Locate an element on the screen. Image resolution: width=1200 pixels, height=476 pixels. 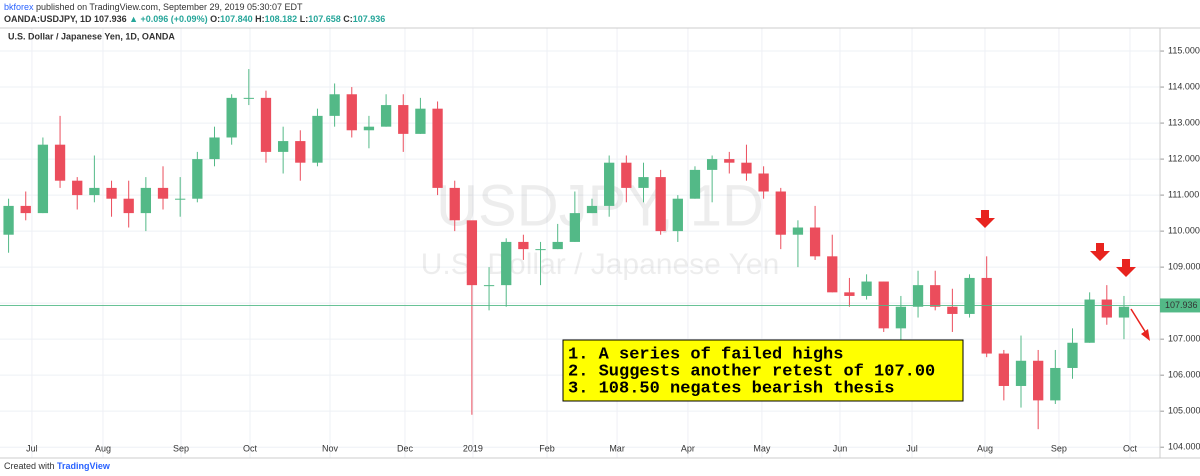
y-tick-label: 112.000 is located at coordinates (1184, 158).